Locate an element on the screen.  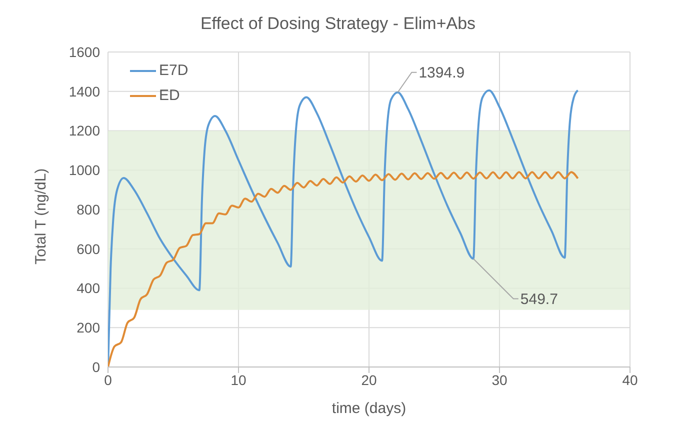
y-tick-label: 1200 is located at coordinates (84, 130).